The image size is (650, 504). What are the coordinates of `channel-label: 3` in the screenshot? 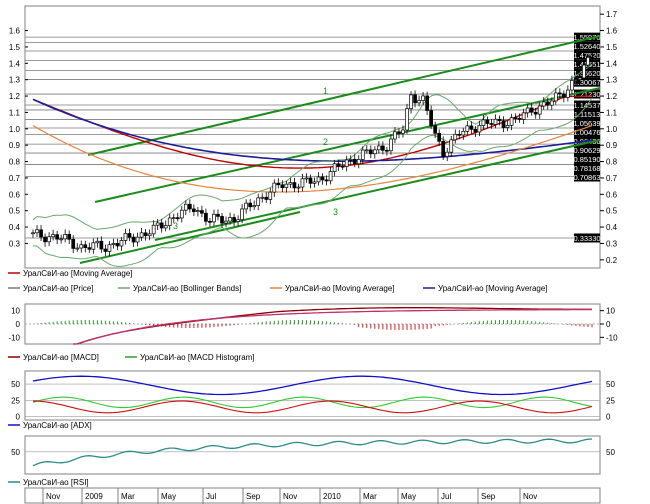 It's located at (335, 212).